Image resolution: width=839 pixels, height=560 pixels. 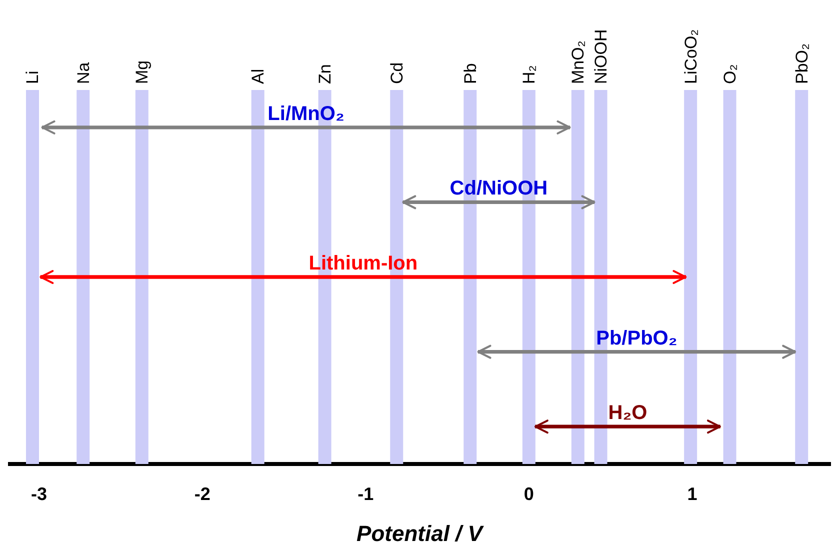 I want to click on x-tick-label: -2, so click(x=202, y=494).